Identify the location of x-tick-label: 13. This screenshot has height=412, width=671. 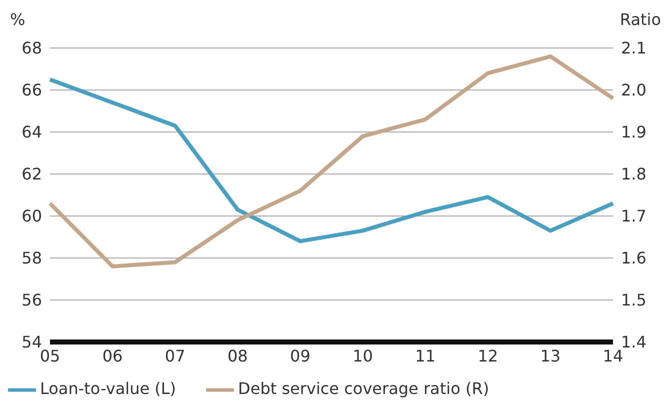
(550, 356).